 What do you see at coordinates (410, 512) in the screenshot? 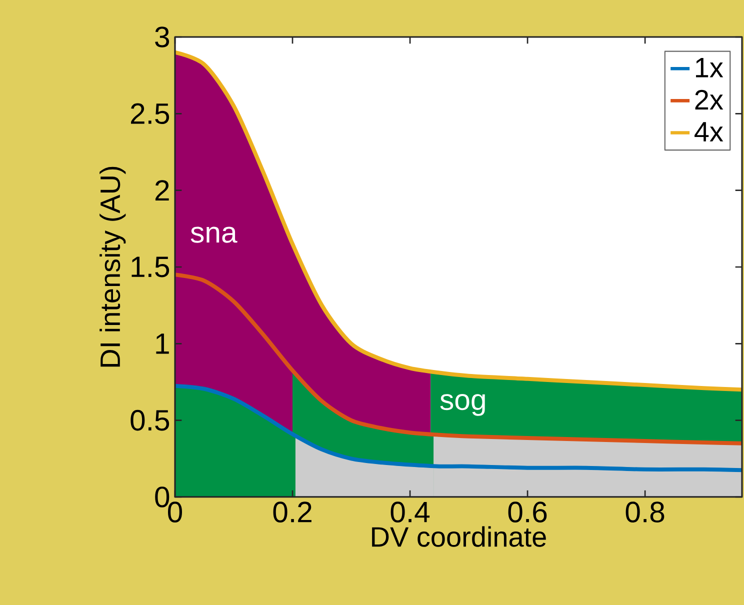
I see `x-tick-label: 0.4` at bounding box center [410, 512].